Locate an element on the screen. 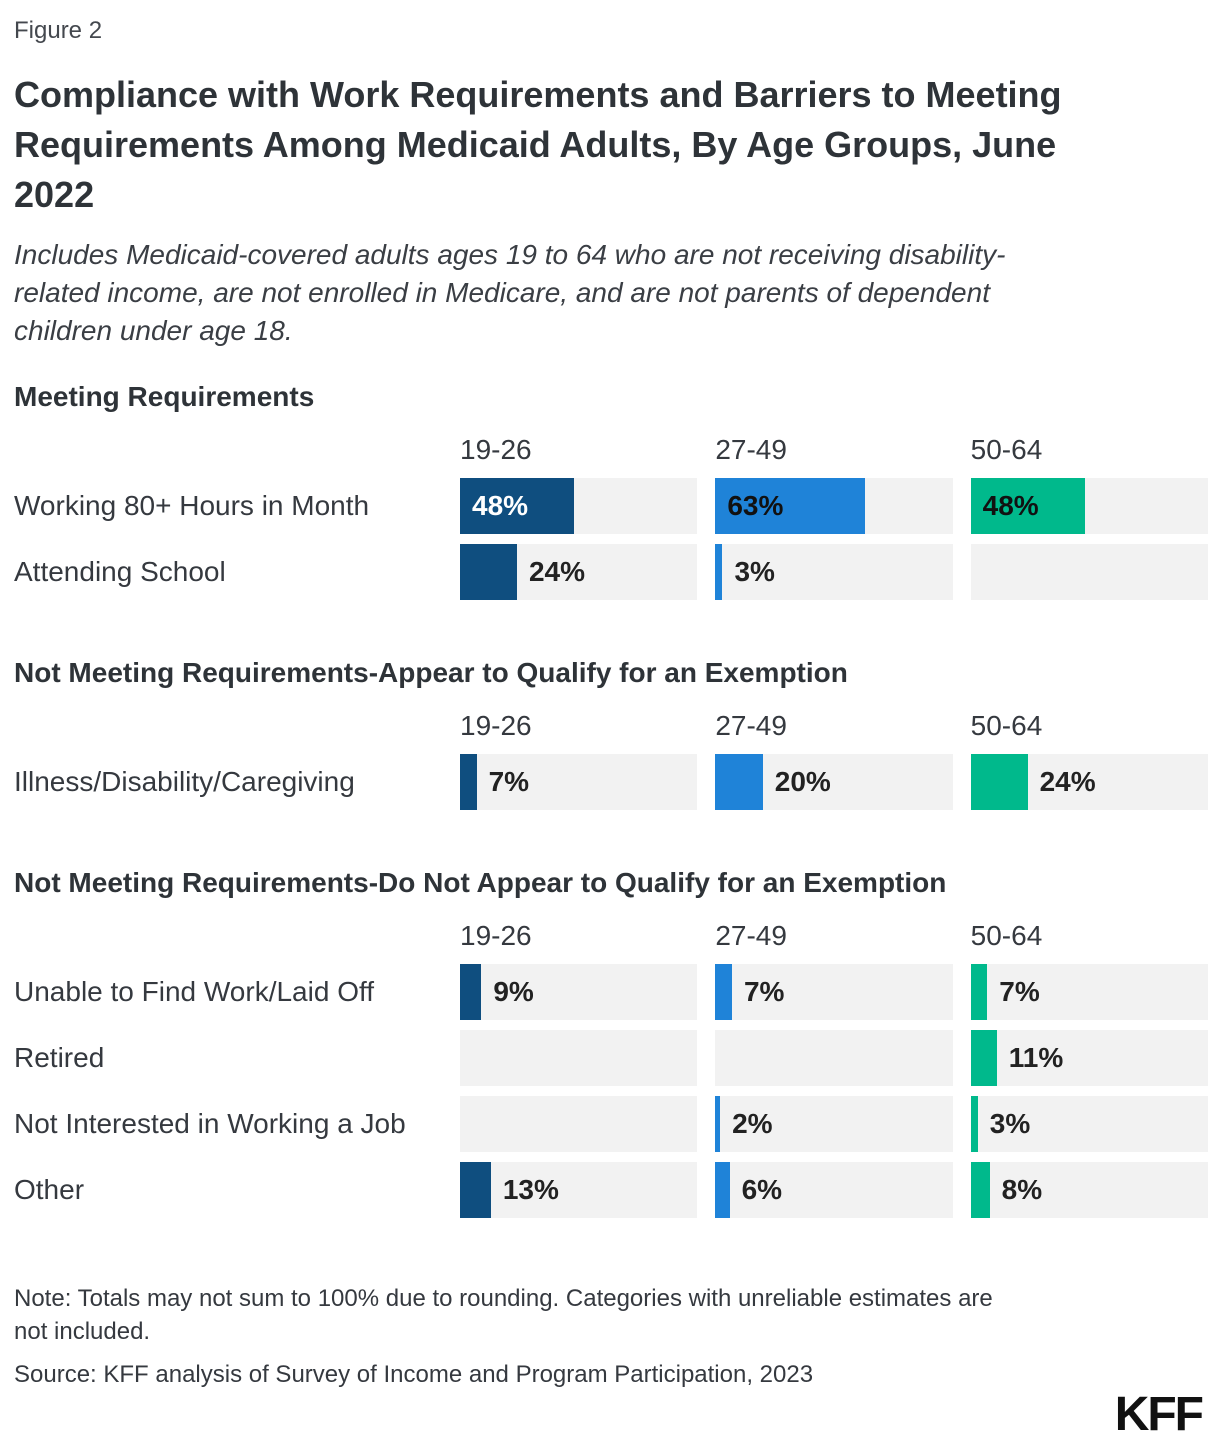 Image resolution: width=1220 pixels, height=1446 pixels. bar-value-label: 63% is located at coordinates (755, 505).